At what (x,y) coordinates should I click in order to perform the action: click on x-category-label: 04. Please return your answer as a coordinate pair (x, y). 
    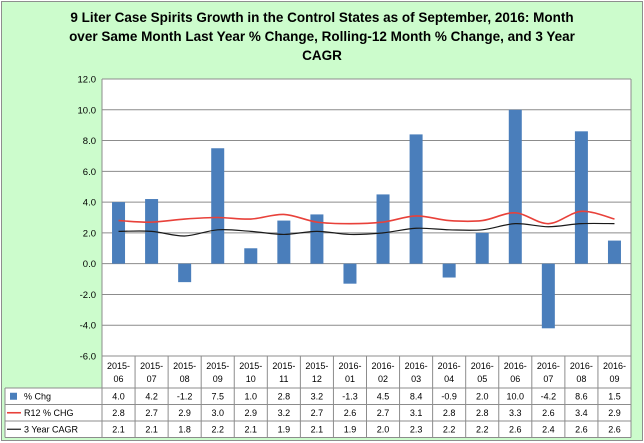
    Looking at the image, I should click on (449, 379).